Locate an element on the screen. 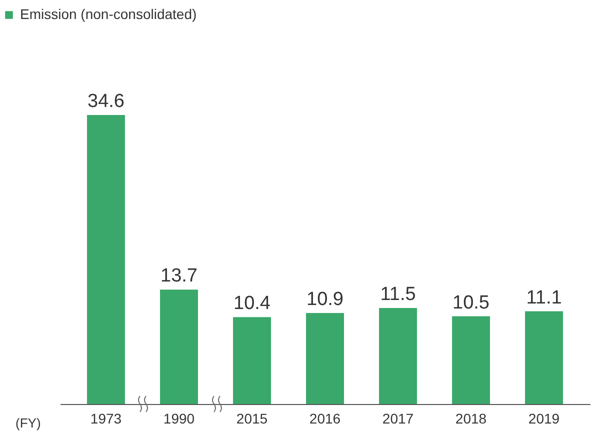 Image resolution: width=605 pixels, height=434 pixels. legend-label: Emission (non-consolidated) is located at coordinates (108, 14).